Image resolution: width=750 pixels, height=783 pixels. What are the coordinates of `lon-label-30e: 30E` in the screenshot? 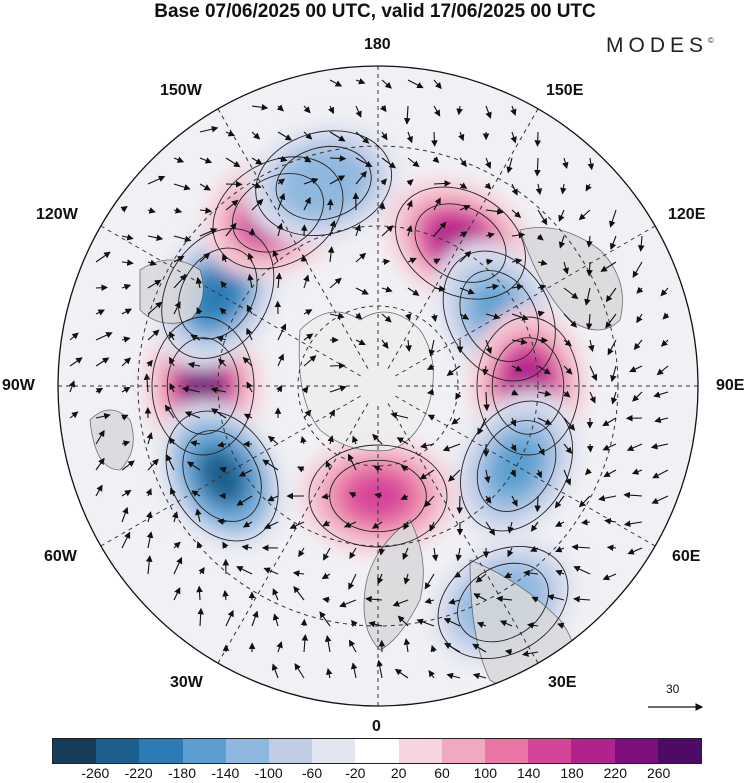 It's located at (562, 682).